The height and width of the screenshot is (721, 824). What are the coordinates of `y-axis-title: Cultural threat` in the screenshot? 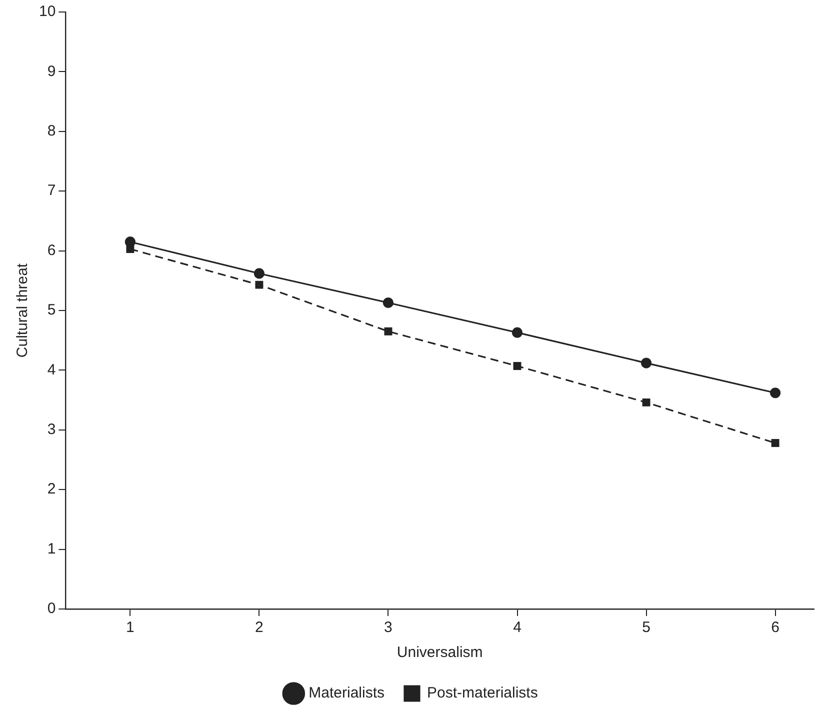 It's located at (23, 310).